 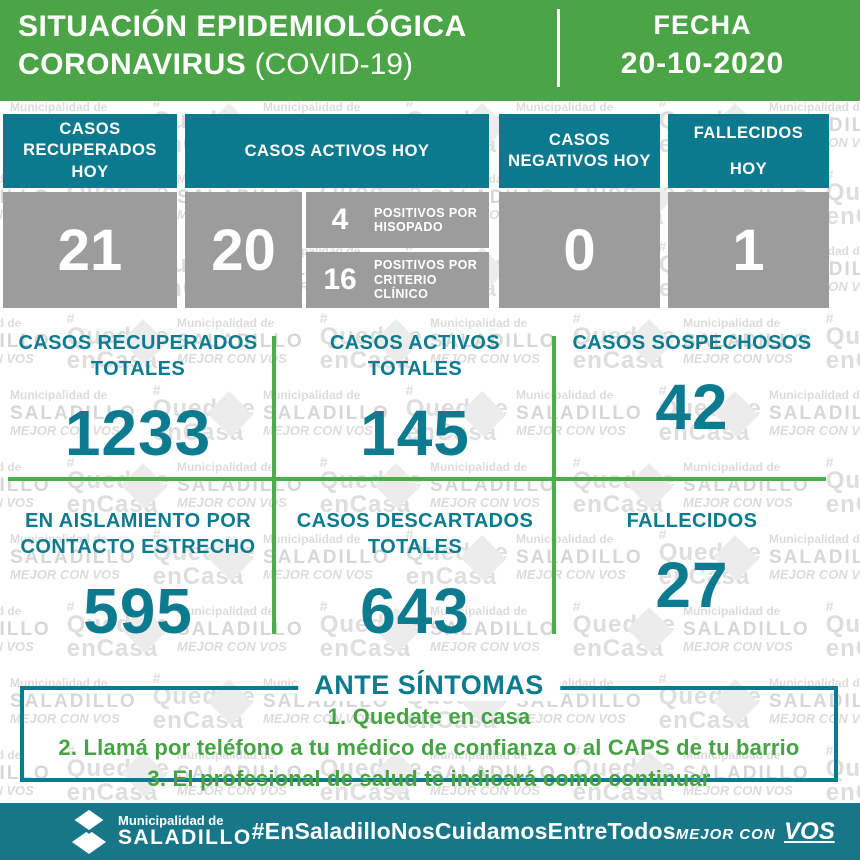 What do you see at coordinates (748, 250) in the screenshot?
I see `deceased-today-value: 1` at bounding box center [748, 250].